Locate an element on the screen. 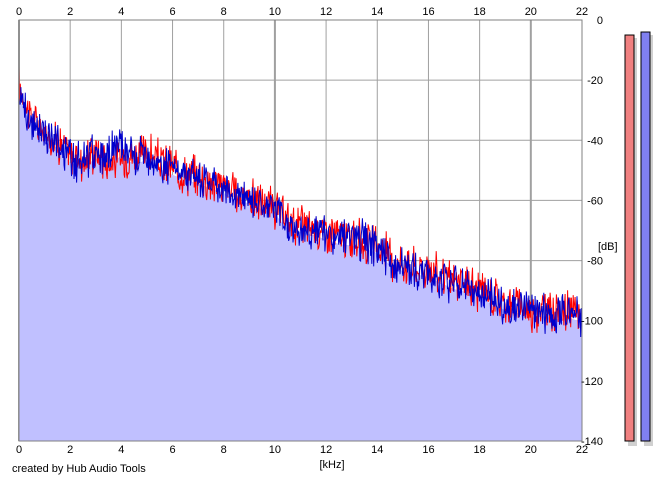 This screenshot has width=664, height=481. credit-text: created by Hub Audio Tools is located at coordinates (79, 469).